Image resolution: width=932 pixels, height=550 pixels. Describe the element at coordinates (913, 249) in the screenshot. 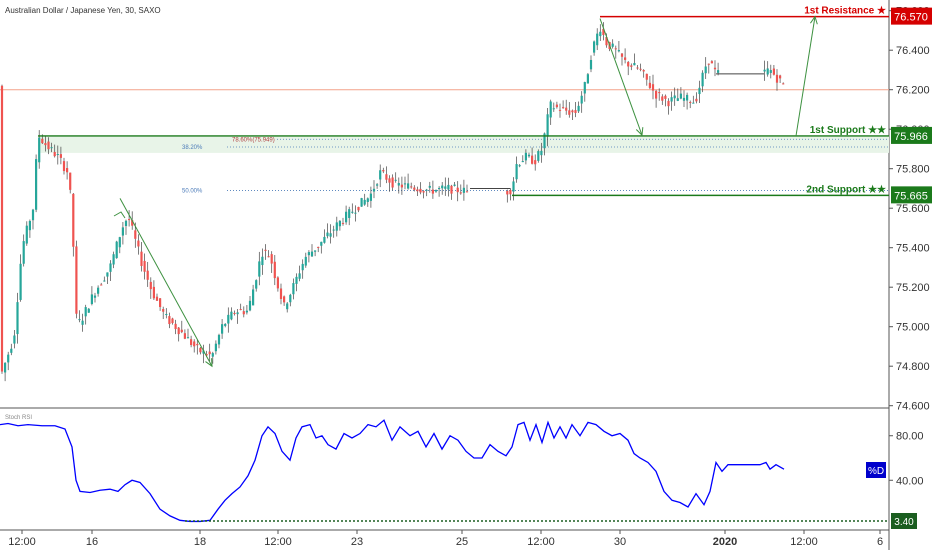

I see `y-tick-label: 75.400` at that location.